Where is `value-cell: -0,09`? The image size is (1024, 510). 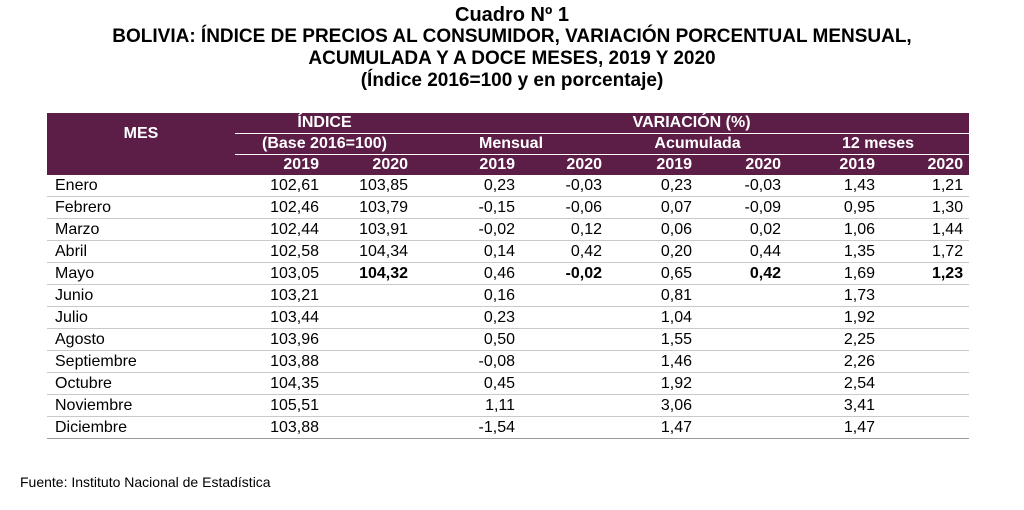 value-cell: -0,09 is located at coordinates (743, 207).